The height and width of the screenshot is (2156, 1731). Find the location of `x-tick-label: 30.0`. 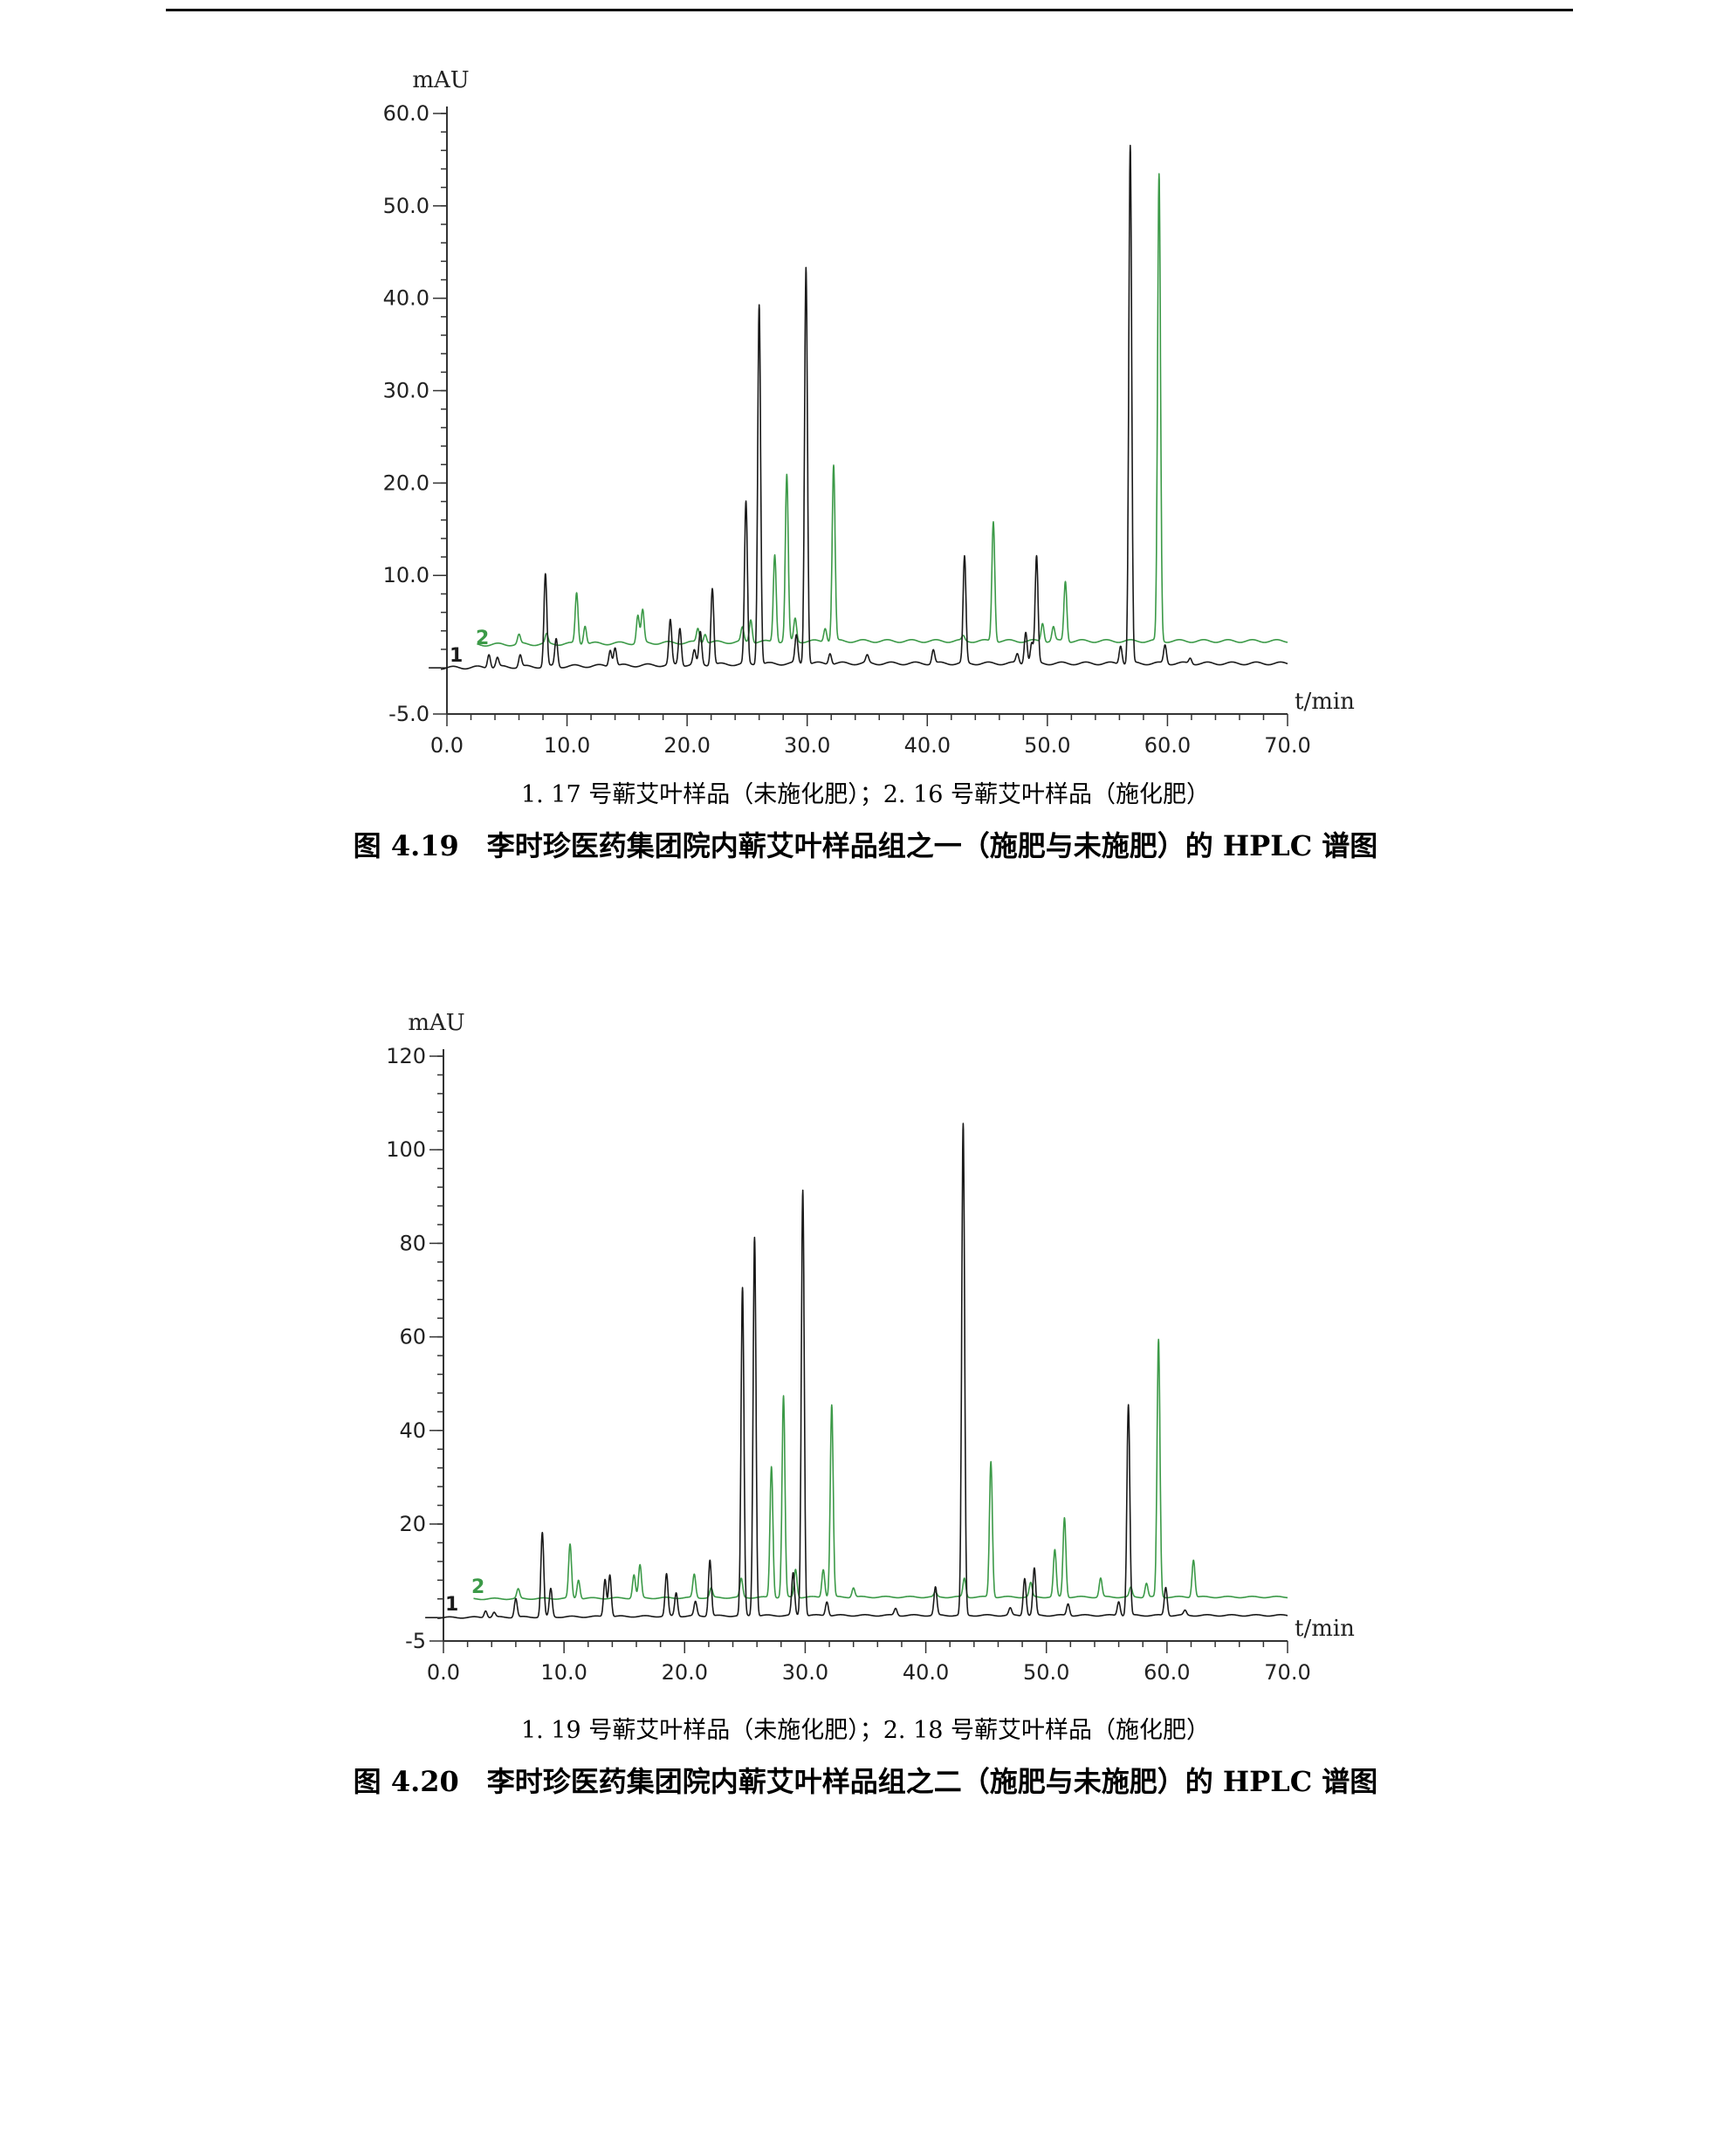

x-tick-label: 30.0 is located at coordinates (807, 745).